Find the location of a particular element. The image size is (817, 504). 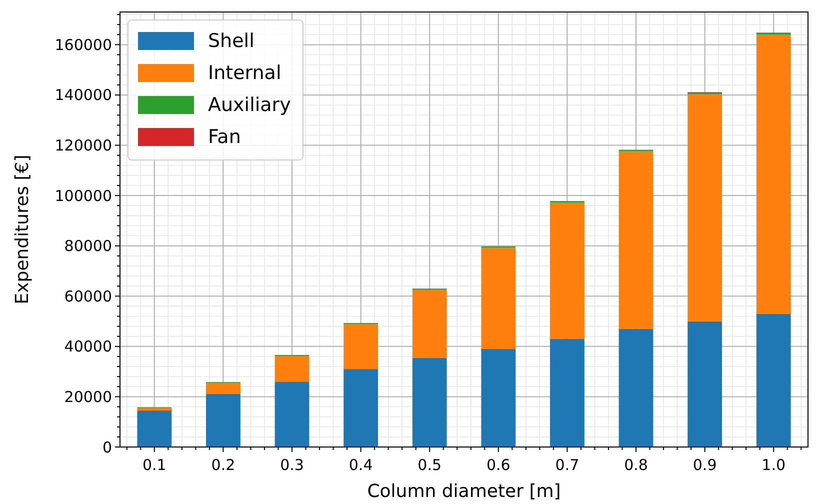

x-tick-label: 0.5 is located at coordinates (430, 465).